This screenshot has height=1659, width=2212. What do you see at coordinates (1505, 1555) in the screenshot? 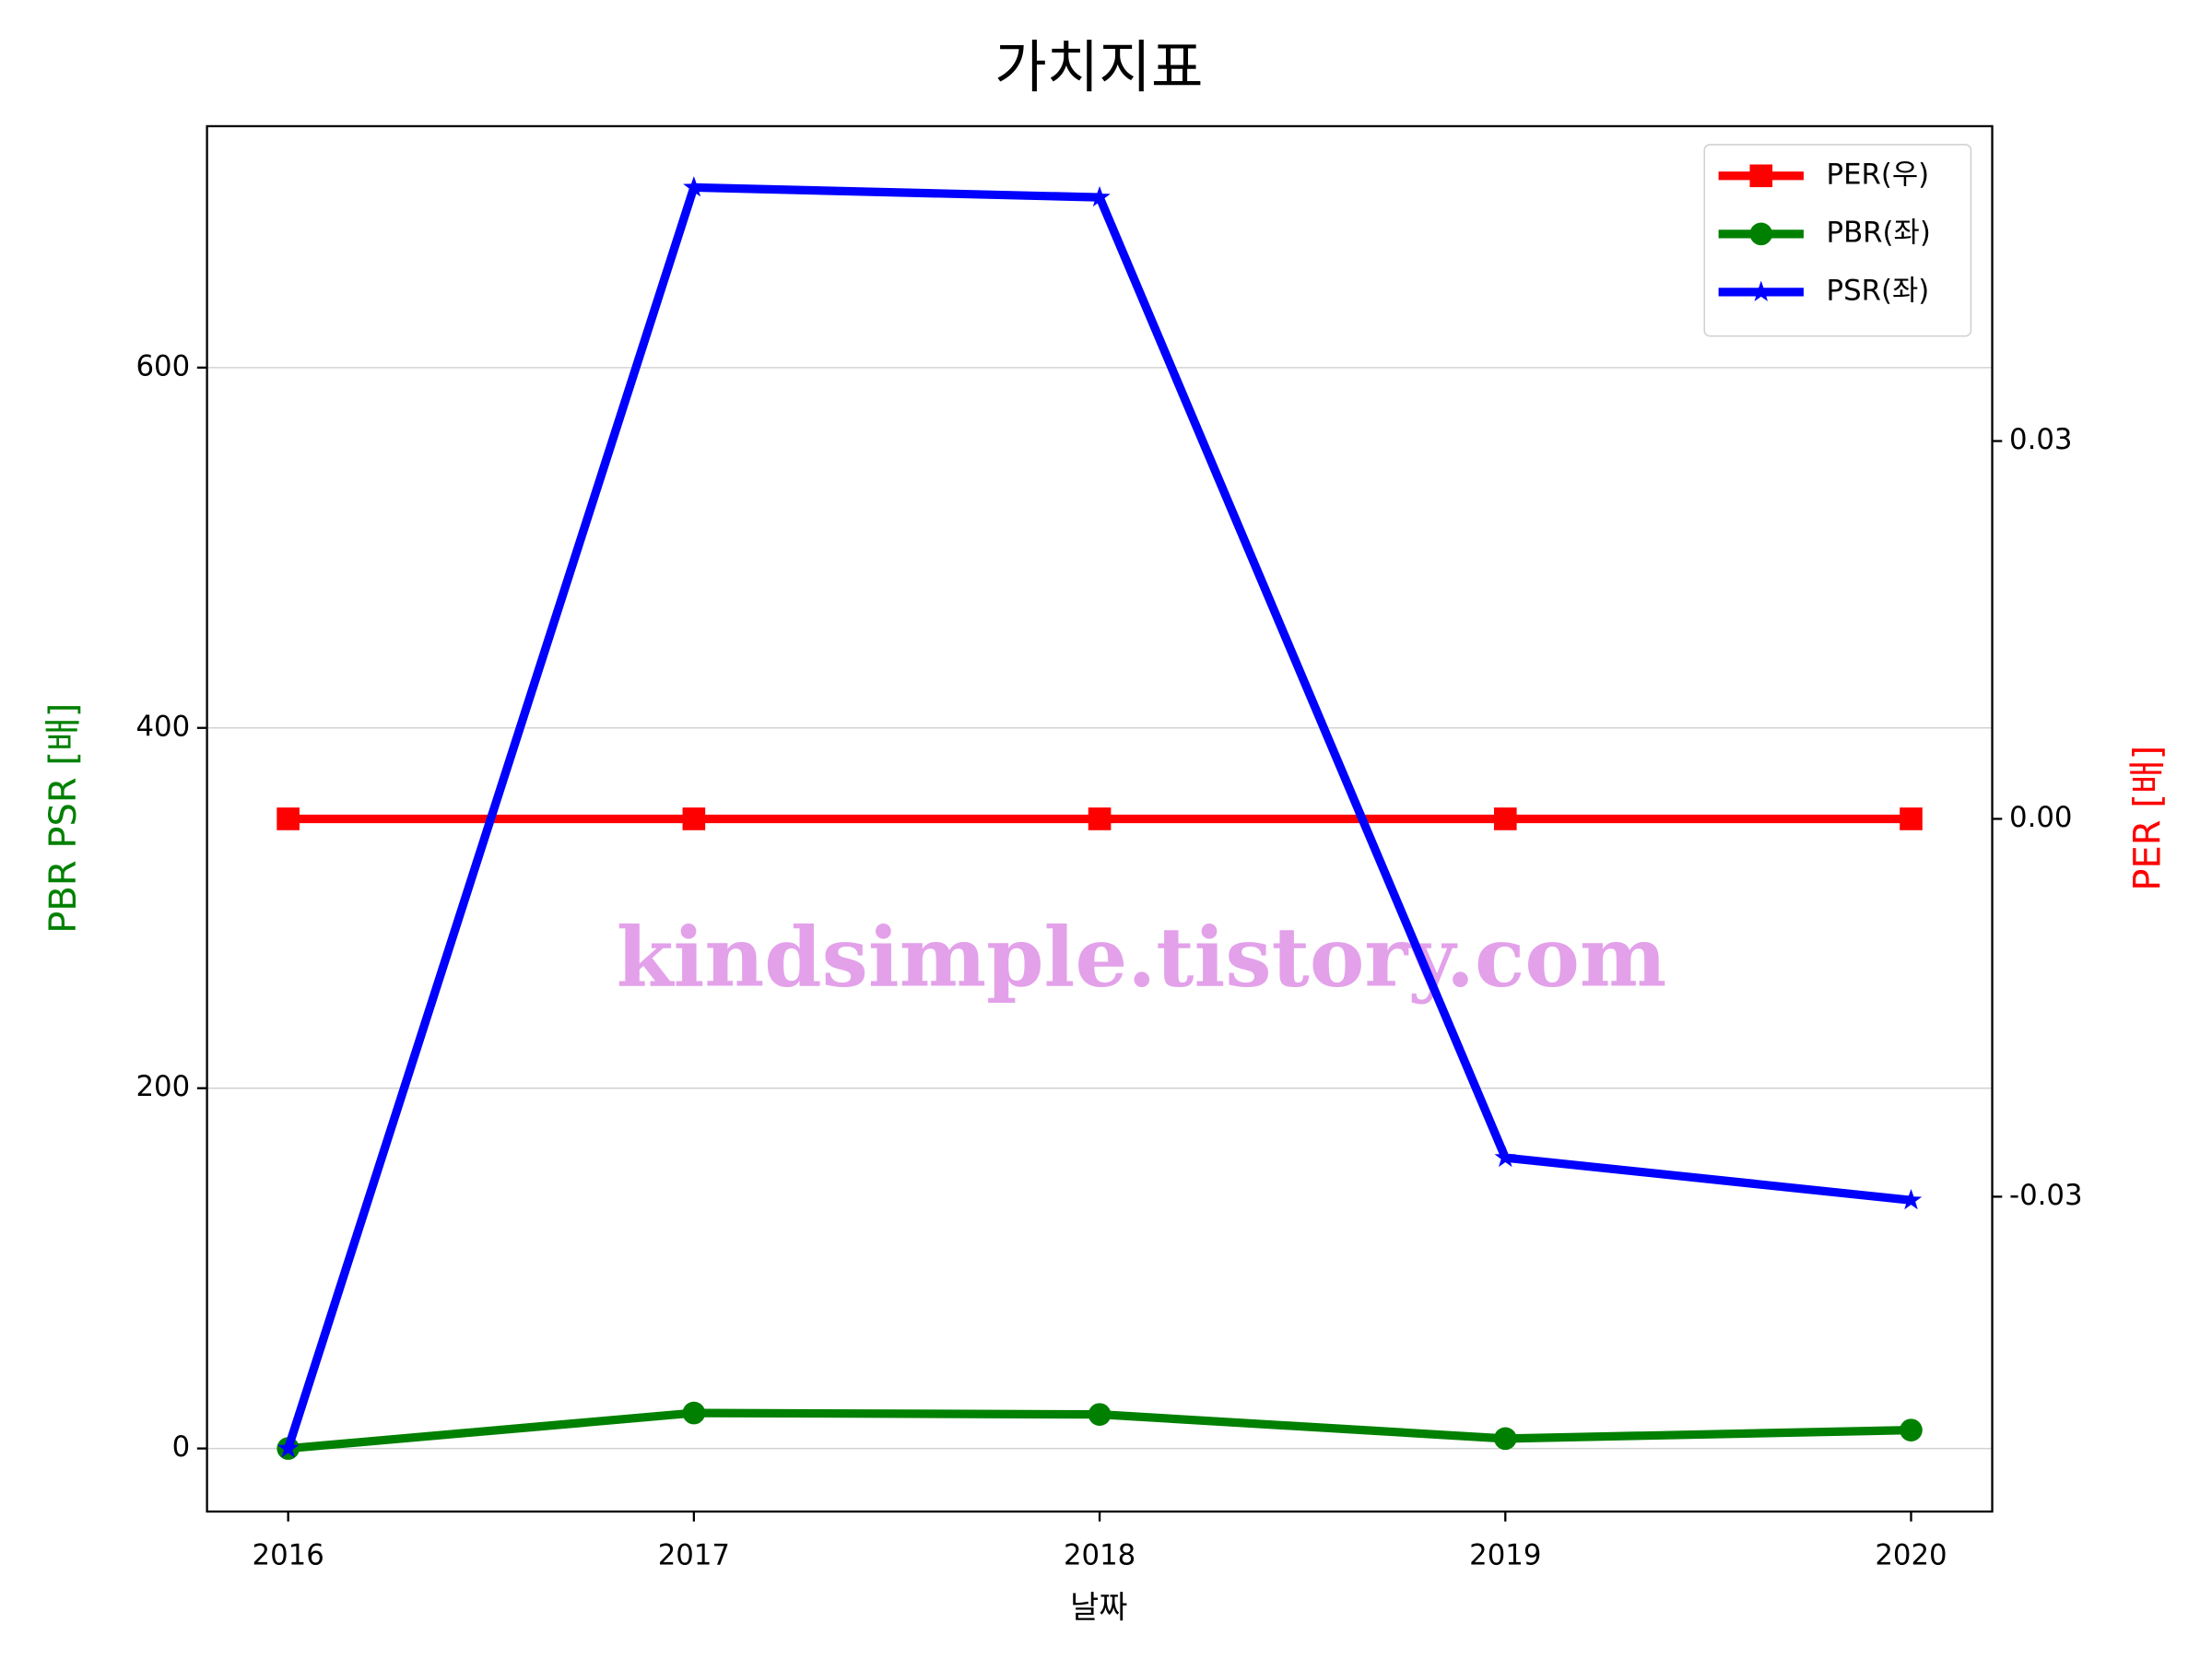
I see `x-tick-label: 2019` at bounding box center [1505, 1555].